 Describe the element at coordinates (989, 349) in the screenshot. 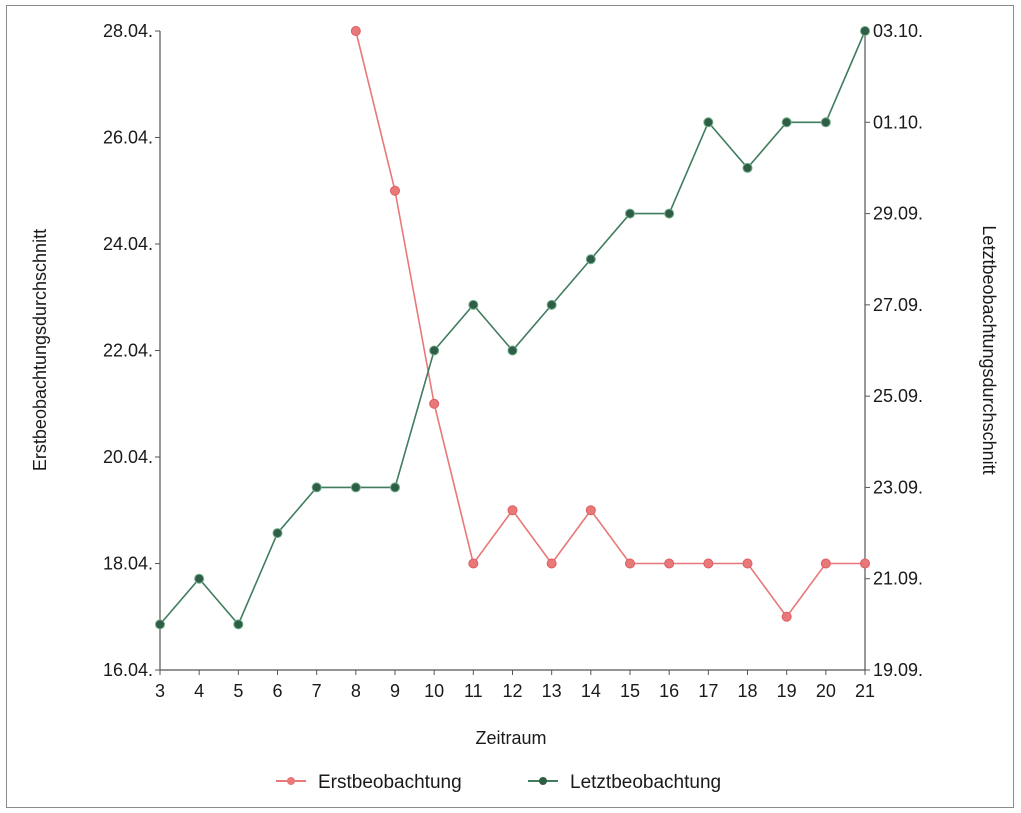

I see `right-y-axis-title: Letztbeobachtungsdurchschnitt` at that location.